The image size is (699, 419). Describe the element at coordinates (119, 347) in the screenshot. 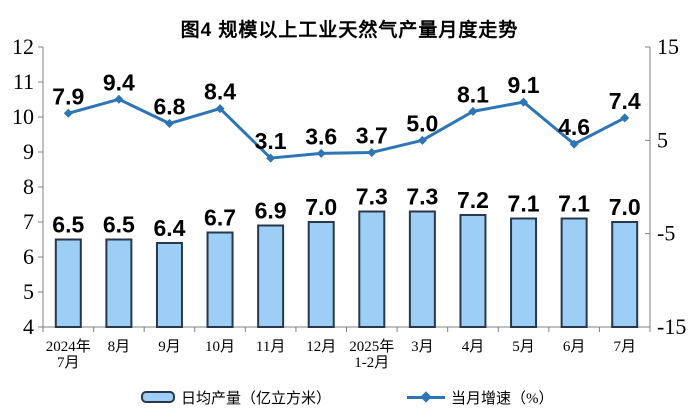

I see `x-axis-label: 8月` at that location.